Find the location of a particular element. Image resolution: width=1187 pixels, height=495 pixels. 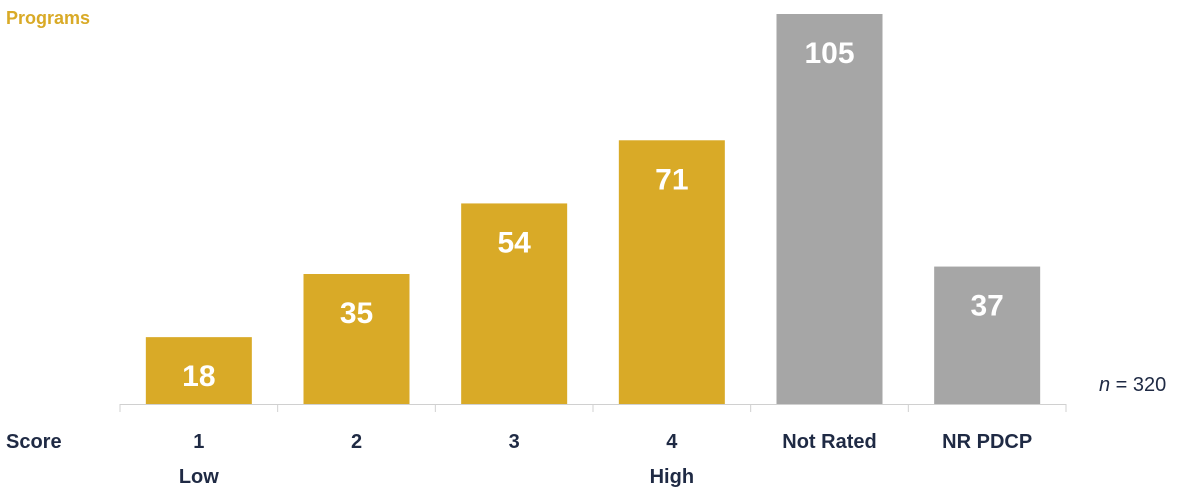

category-label: 3 is located at coordinates (514, 442).